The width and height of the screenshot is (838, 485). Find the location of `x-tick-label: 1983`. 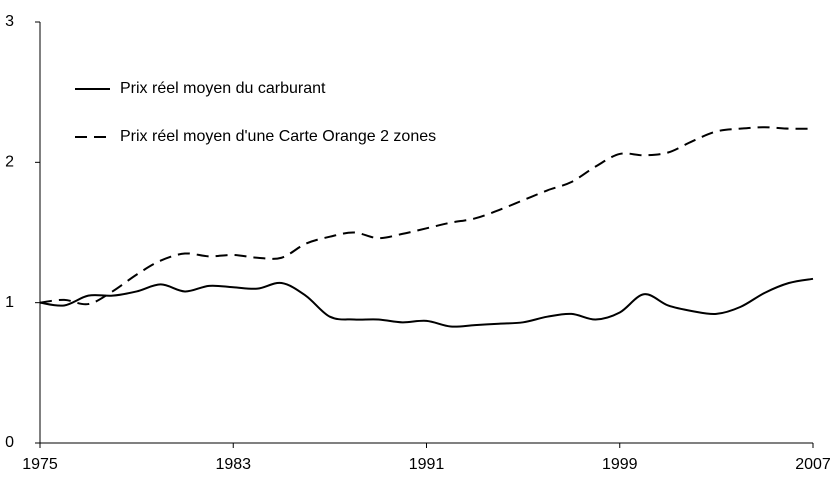

x-tick-label: 1983 is located at coordinates (233, 464).